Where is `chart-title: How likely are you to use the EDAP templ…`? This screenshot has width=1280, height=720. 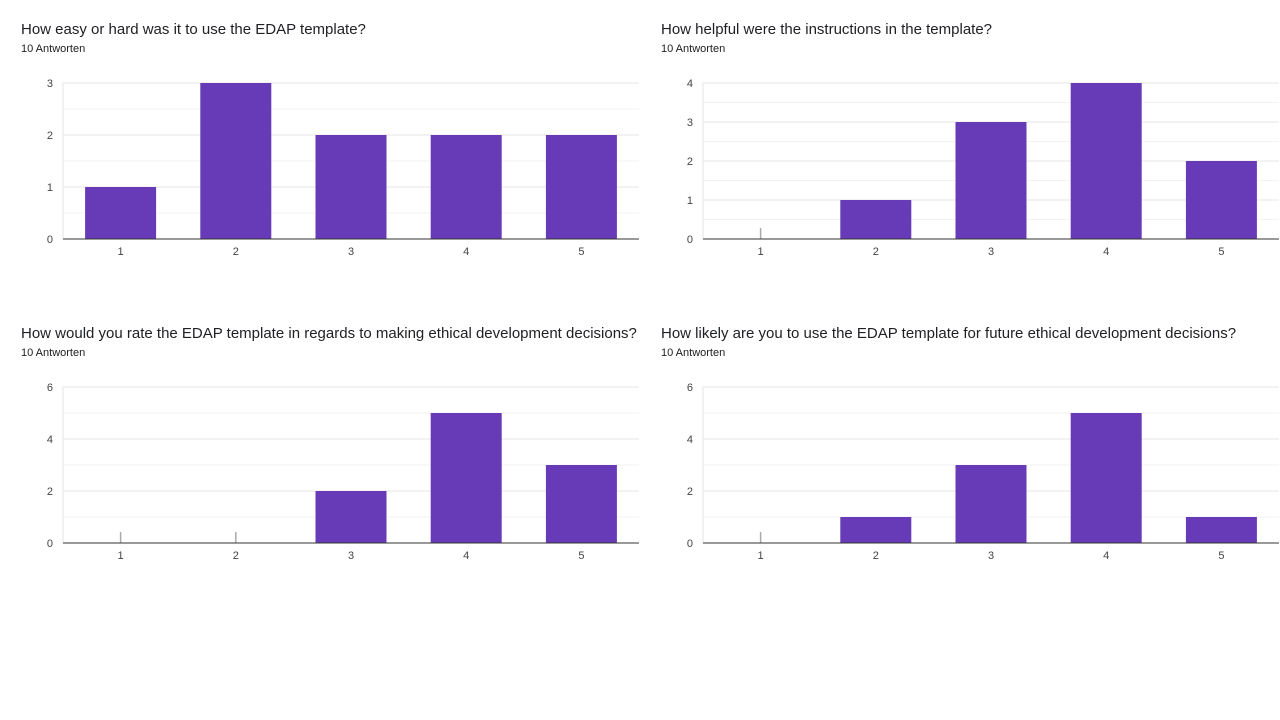
chart-title: How likely are you to use the EDAP templ… is located at coordinates (949, 333).